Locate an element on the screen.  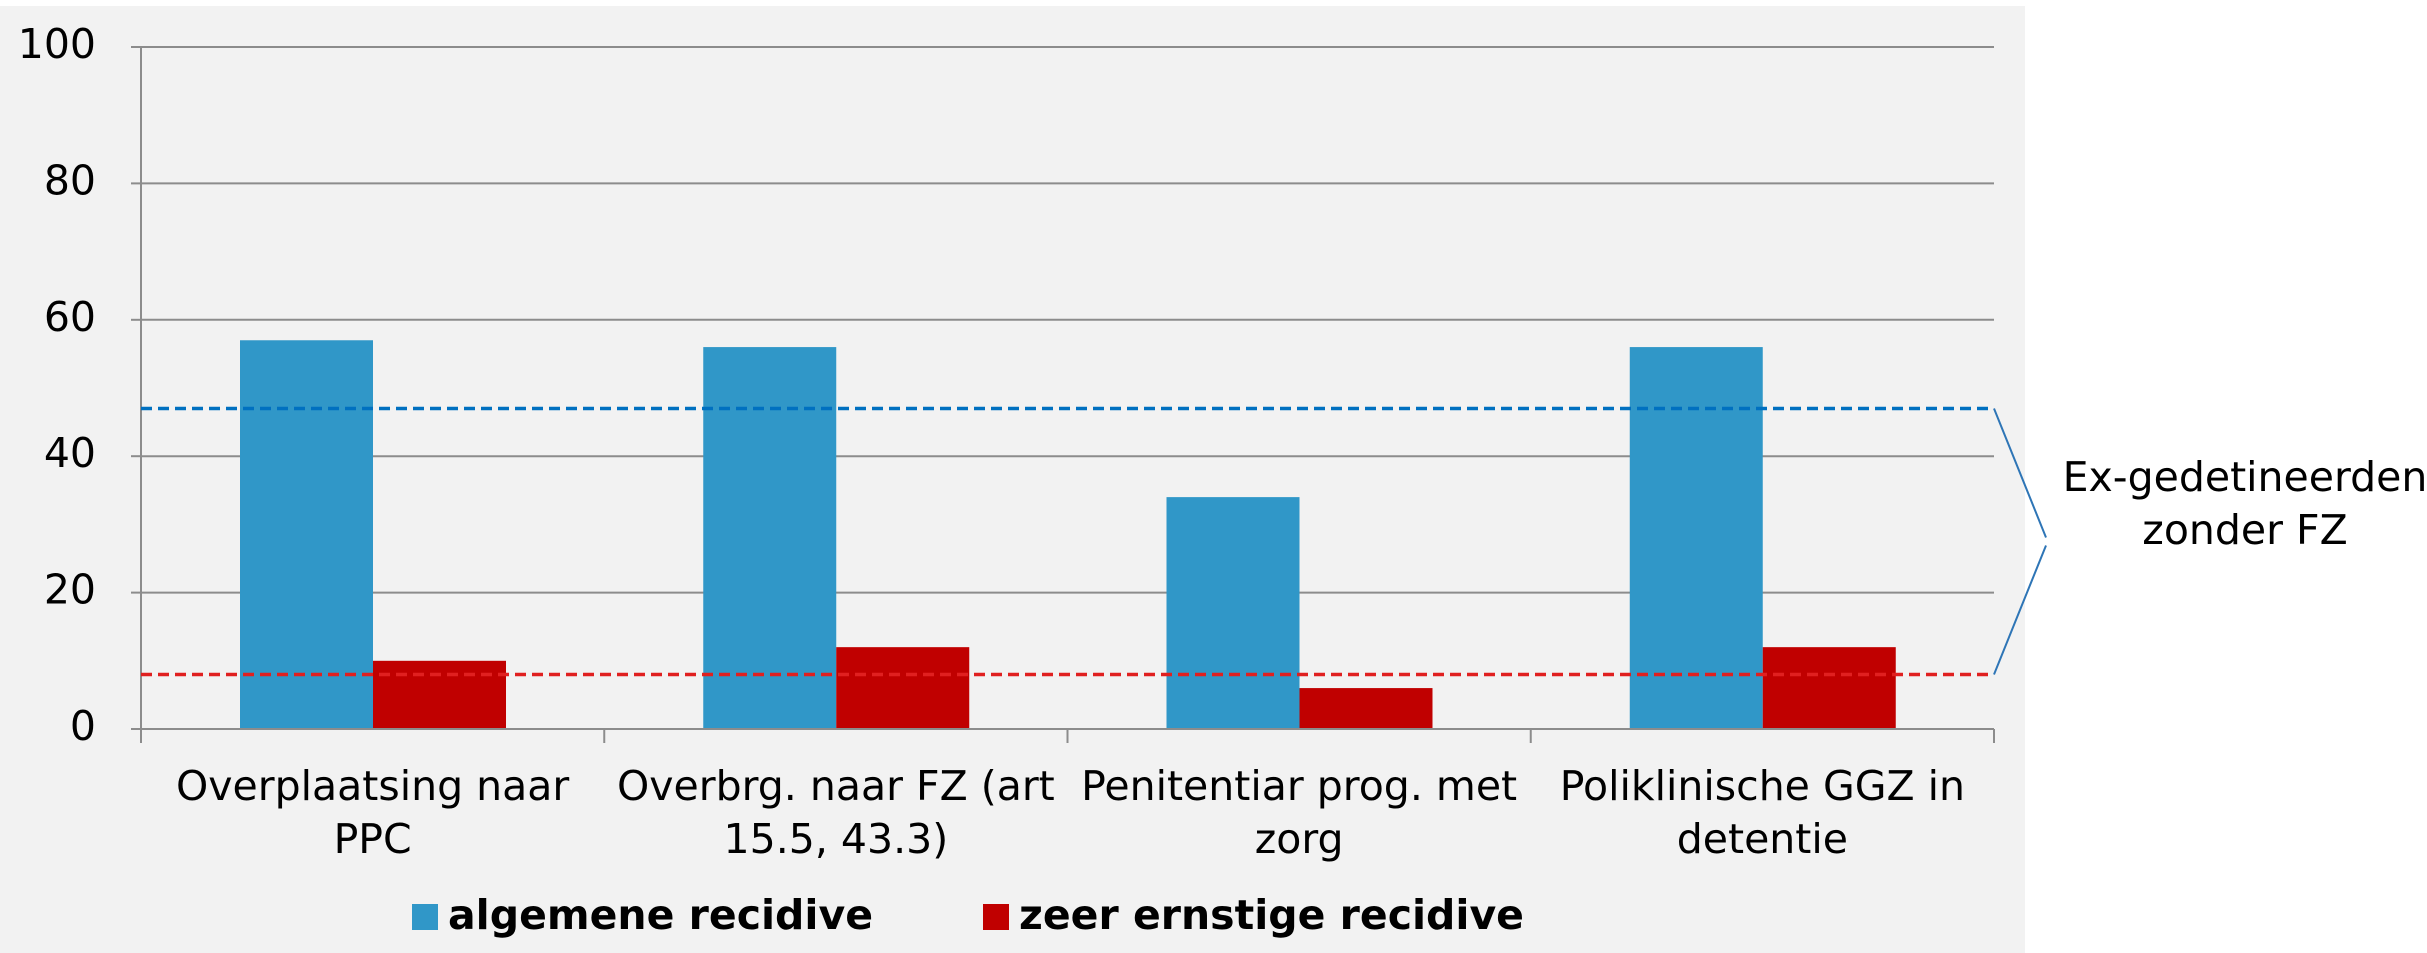
x-tick-label: Overplaatsing naar PPC is located at coordinates (373, 812).